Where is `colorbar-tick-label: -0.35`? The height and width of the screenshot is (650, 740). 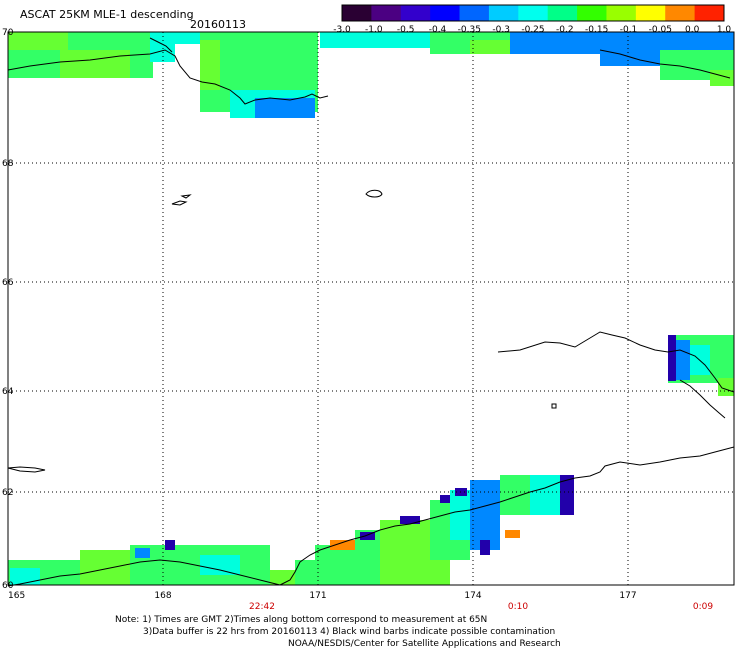 colorbar-tick-label: -0.35 is located at coordinates (469, 30).